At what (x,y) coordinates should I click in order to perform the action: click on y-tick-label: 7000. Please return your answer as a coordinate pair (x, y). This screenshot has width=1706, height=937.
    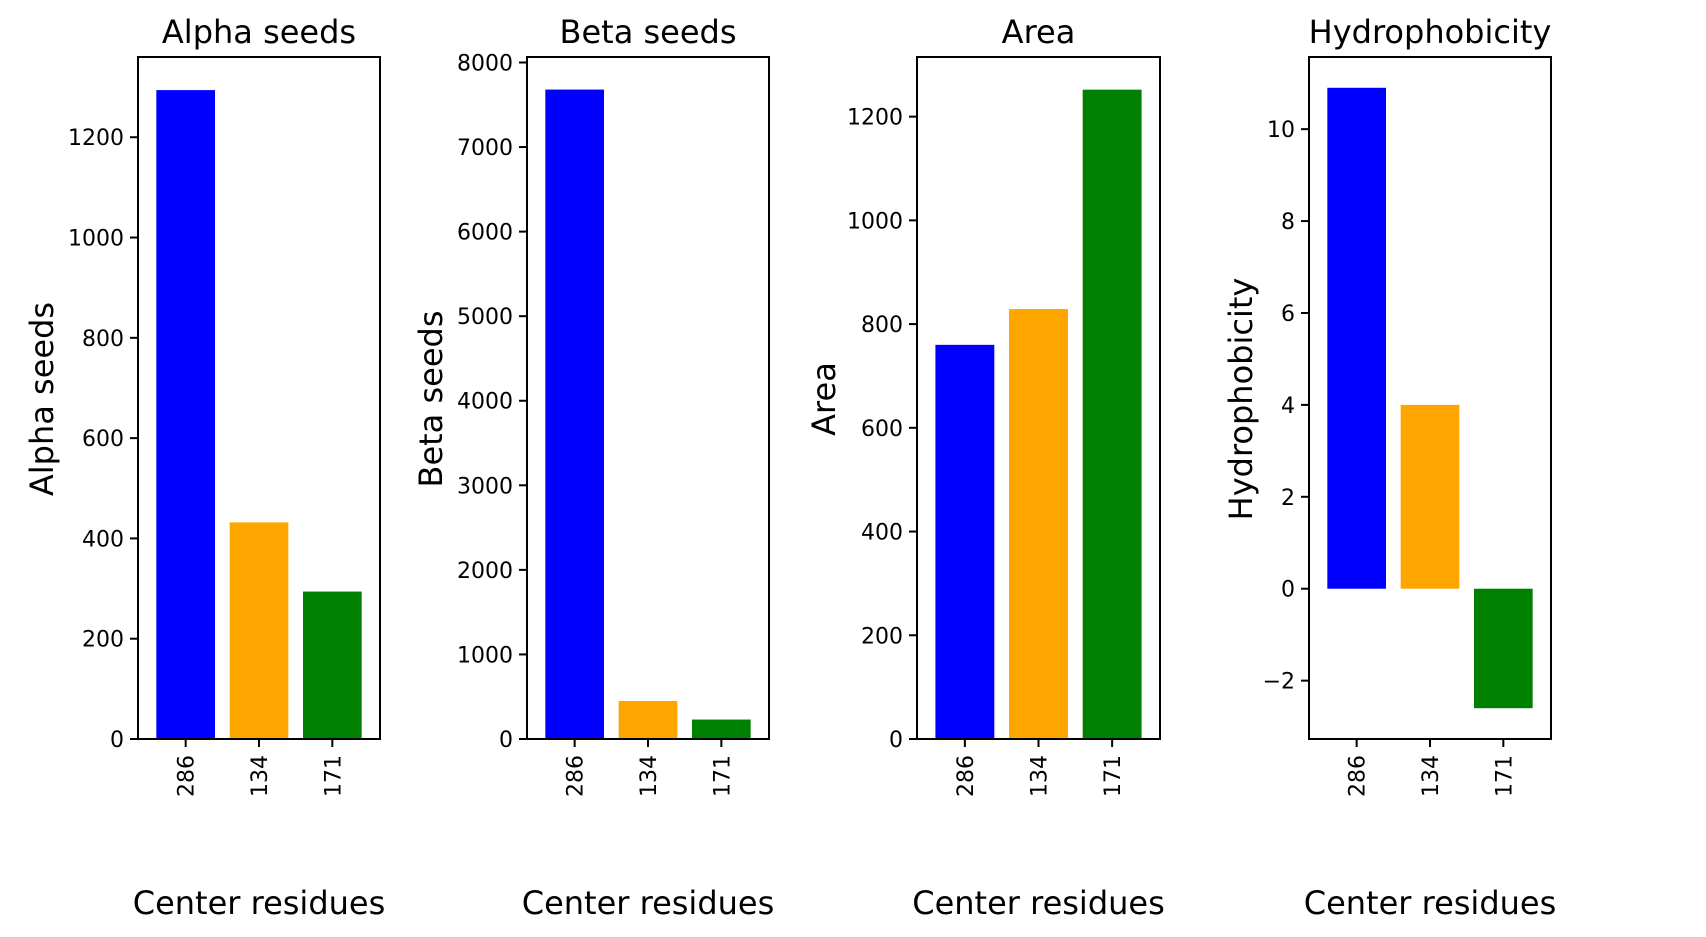
    Looking at the image, I should click on (485, 148).